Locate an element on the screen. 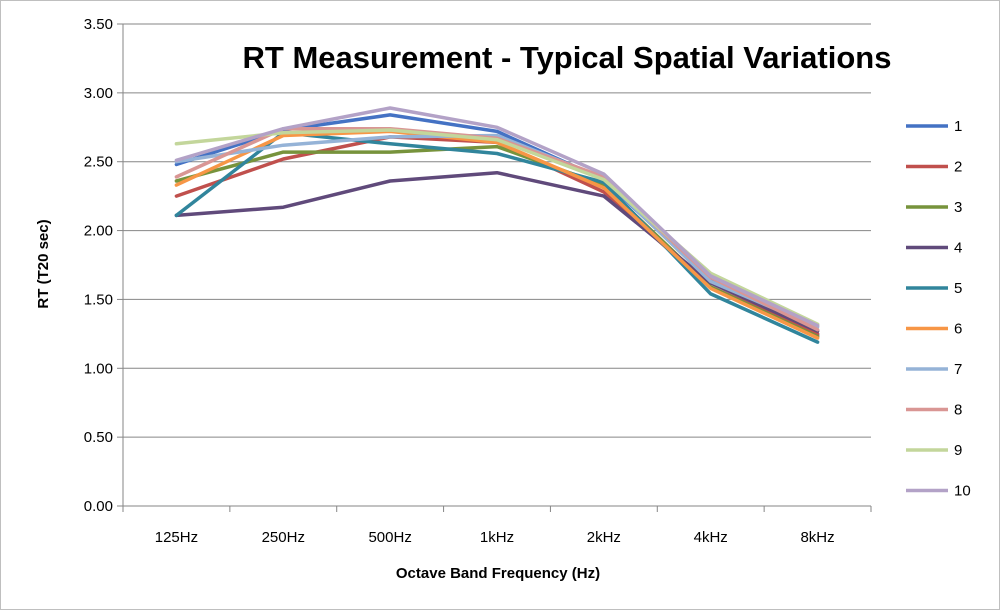 The height and width of the screenshot is (610, 1000). legend-label-7: 7 is located at coordinates (958, 369).